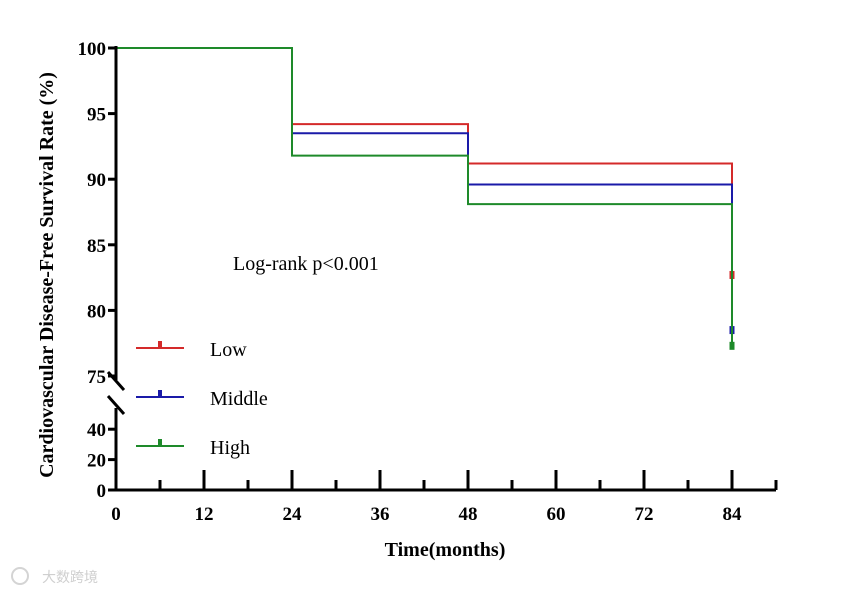 The height and width of the screenshot is (593, 855). Describe the element at coordinates (102, 491) in the screenshot. I see `y-tick-label: 0` at that location.